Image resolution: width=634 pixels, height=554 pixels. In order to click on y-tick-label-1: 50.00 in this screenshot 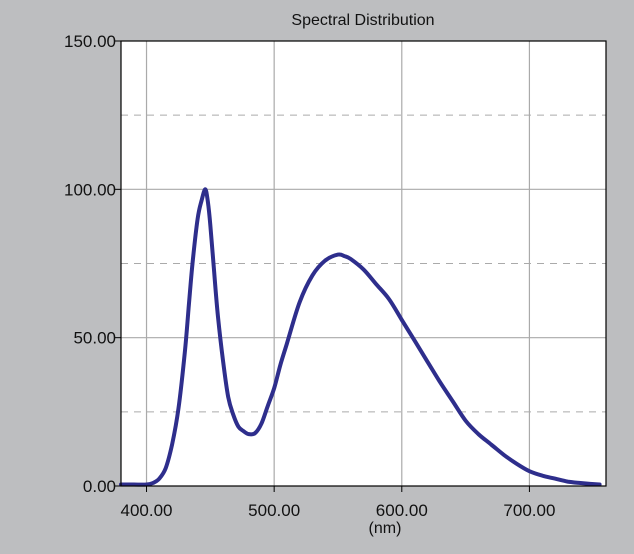, I will do `click(94, 338)`.